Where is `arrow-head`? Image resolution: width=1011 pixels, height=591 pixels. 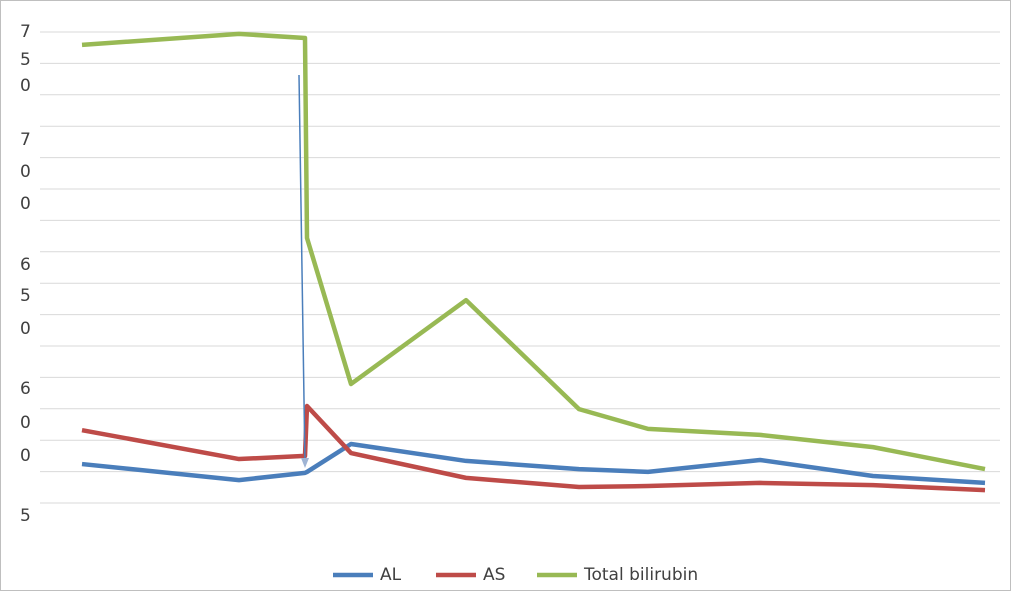 arrow-head is located at coordinates (305, 463).